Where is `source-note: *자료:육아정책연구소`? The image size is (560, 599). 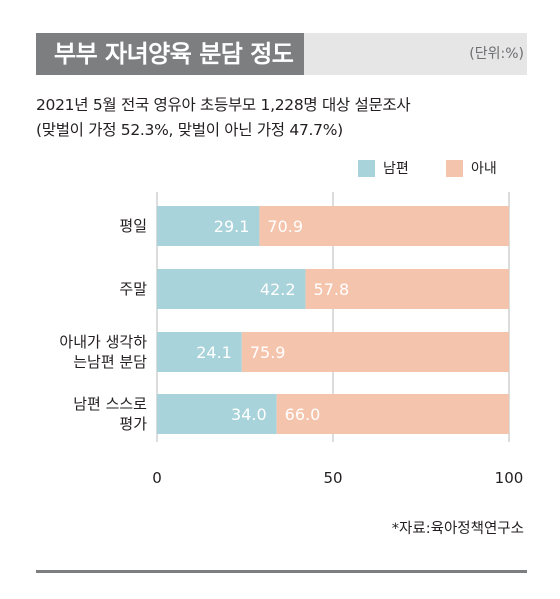 source-note: *자료:육아정책연구소 is located at coordinates (457, 529).